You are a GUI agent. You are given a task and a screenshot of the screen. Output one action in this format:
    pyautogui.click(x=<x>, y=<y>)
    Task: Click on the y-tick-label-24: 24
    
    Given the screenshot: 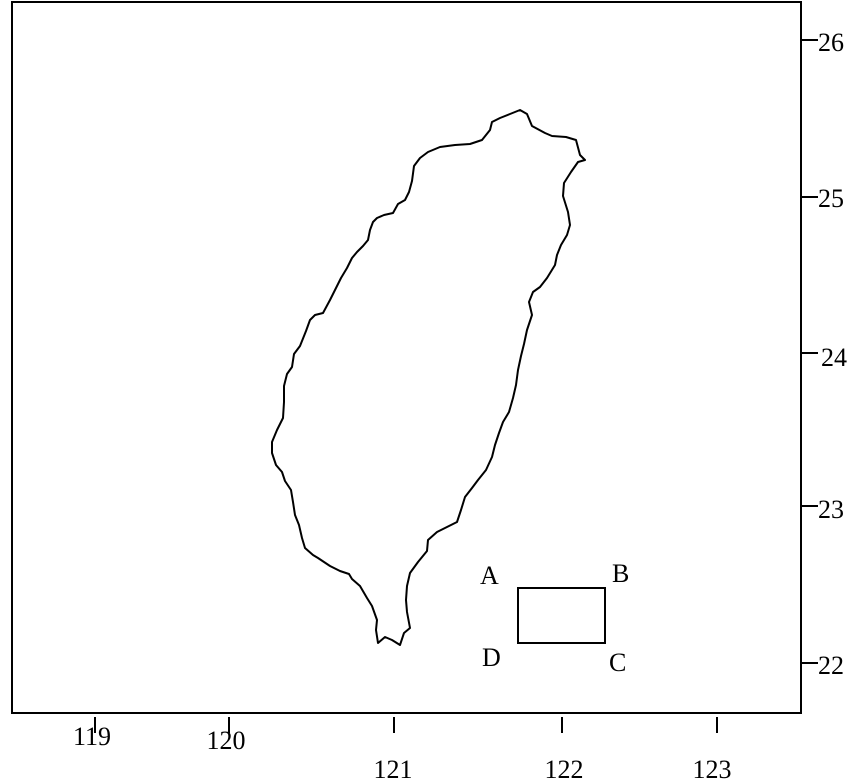 What is the action you would take?
    pyautogui.click(x=834, y=357)
    